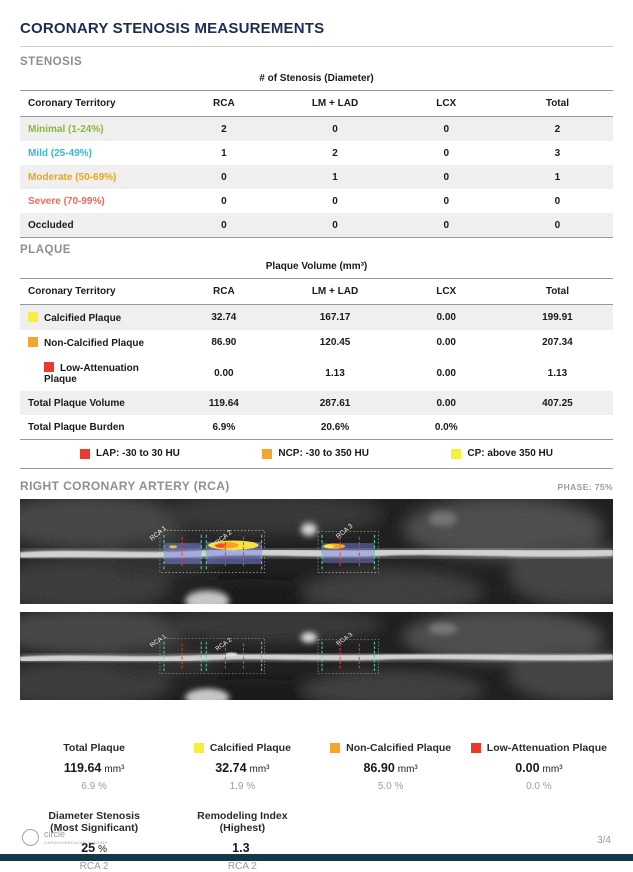  Describe the element at coordinates (224, 317) in the screenshot. I see `value-cell: 32.74` at that location.